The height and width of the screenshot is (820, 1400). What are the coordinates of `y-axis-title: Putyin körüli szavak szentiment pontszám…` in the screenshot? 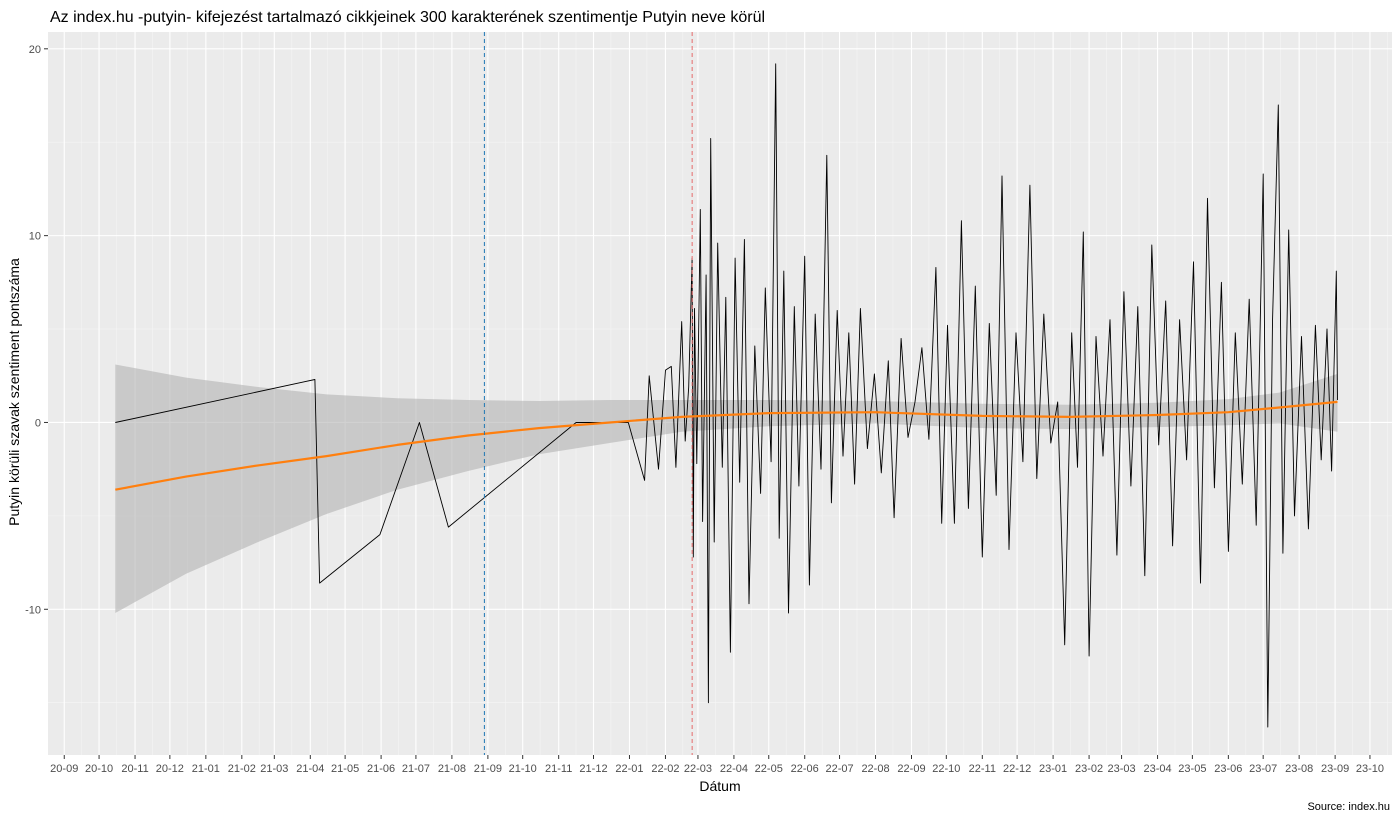 It's located at (14, 392).